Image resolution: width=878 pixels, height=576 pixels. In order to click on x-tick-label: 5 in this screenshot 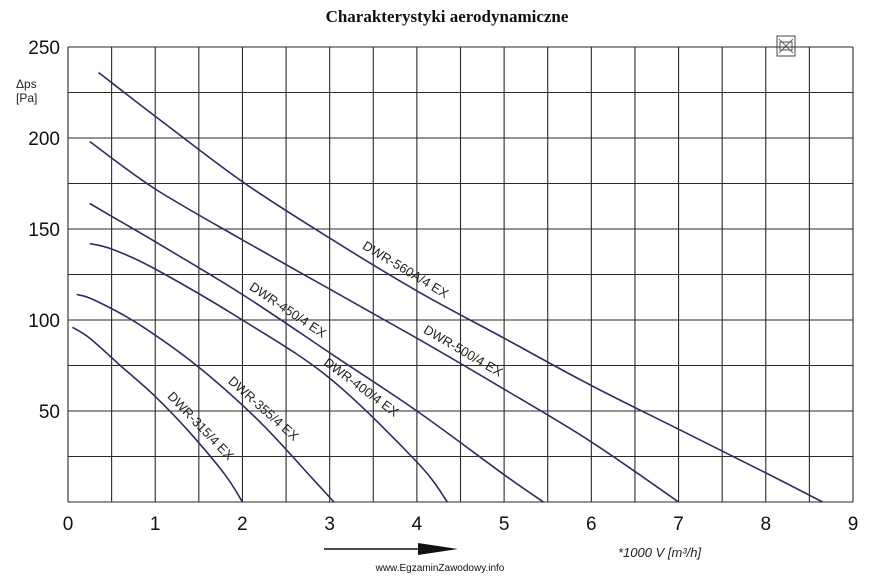, I will do `click(504, 524)`.